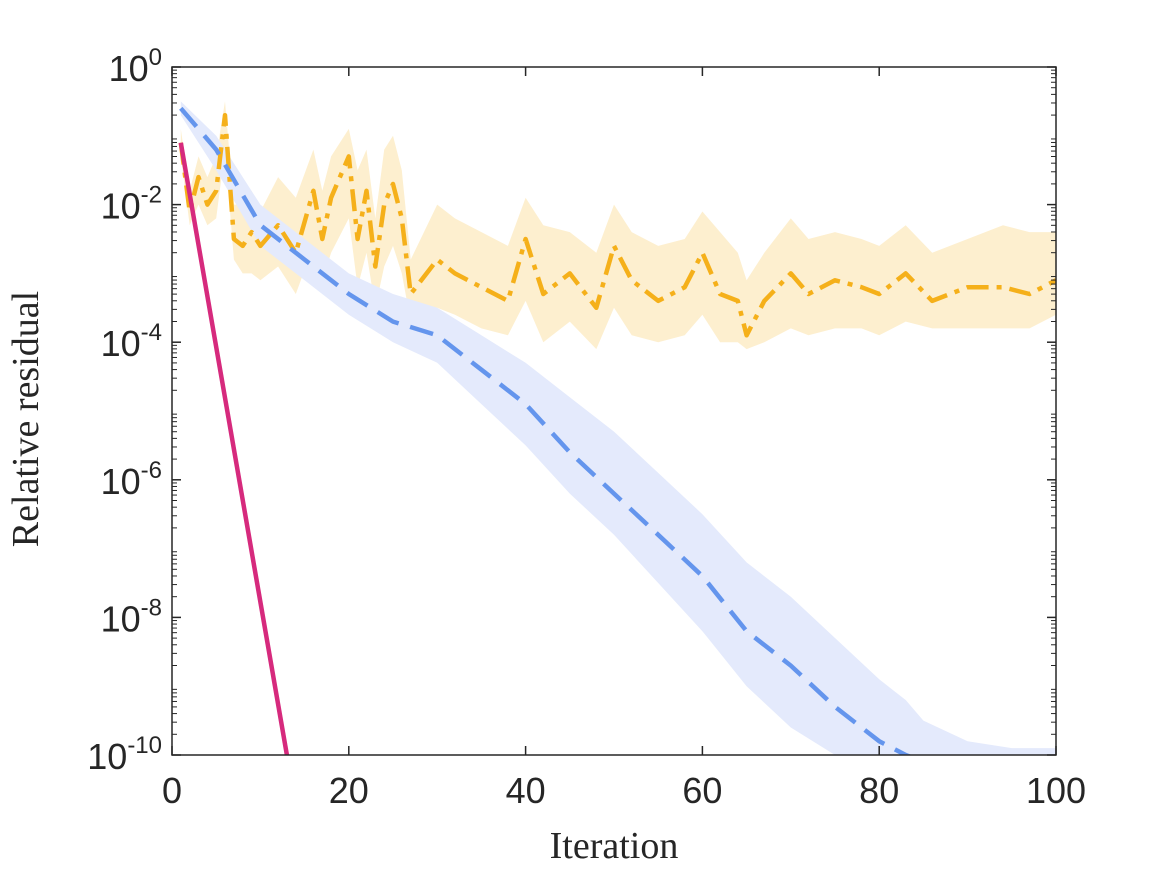 This screenshot has height=875, width=1167. What do you see at coordinates (624, 790) in the screenshot?
I see `x-tick-labels: 0 20 40 60 80 100` at bounding box center [624, 790].